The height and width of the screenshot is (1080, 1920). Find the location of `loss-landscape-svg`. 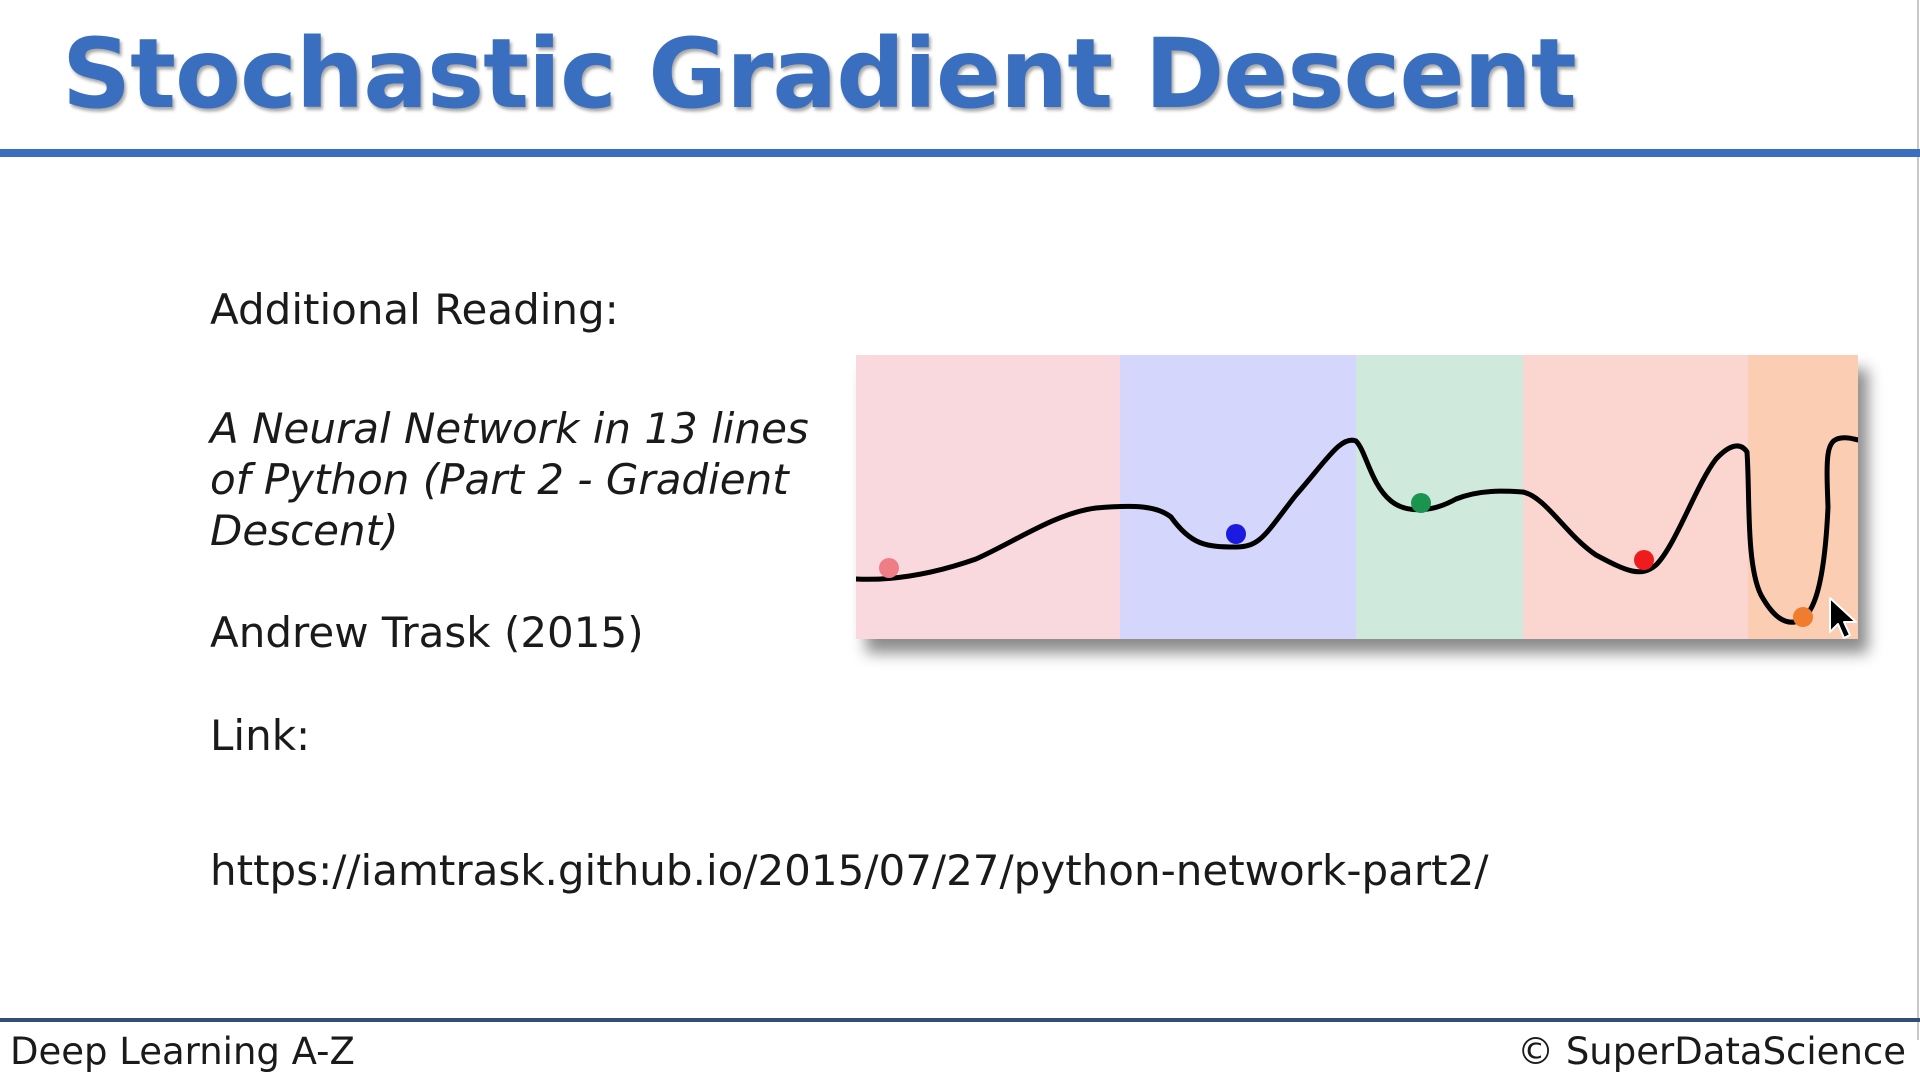

loss-landscape-svg is located at coordinates (1357, 497).